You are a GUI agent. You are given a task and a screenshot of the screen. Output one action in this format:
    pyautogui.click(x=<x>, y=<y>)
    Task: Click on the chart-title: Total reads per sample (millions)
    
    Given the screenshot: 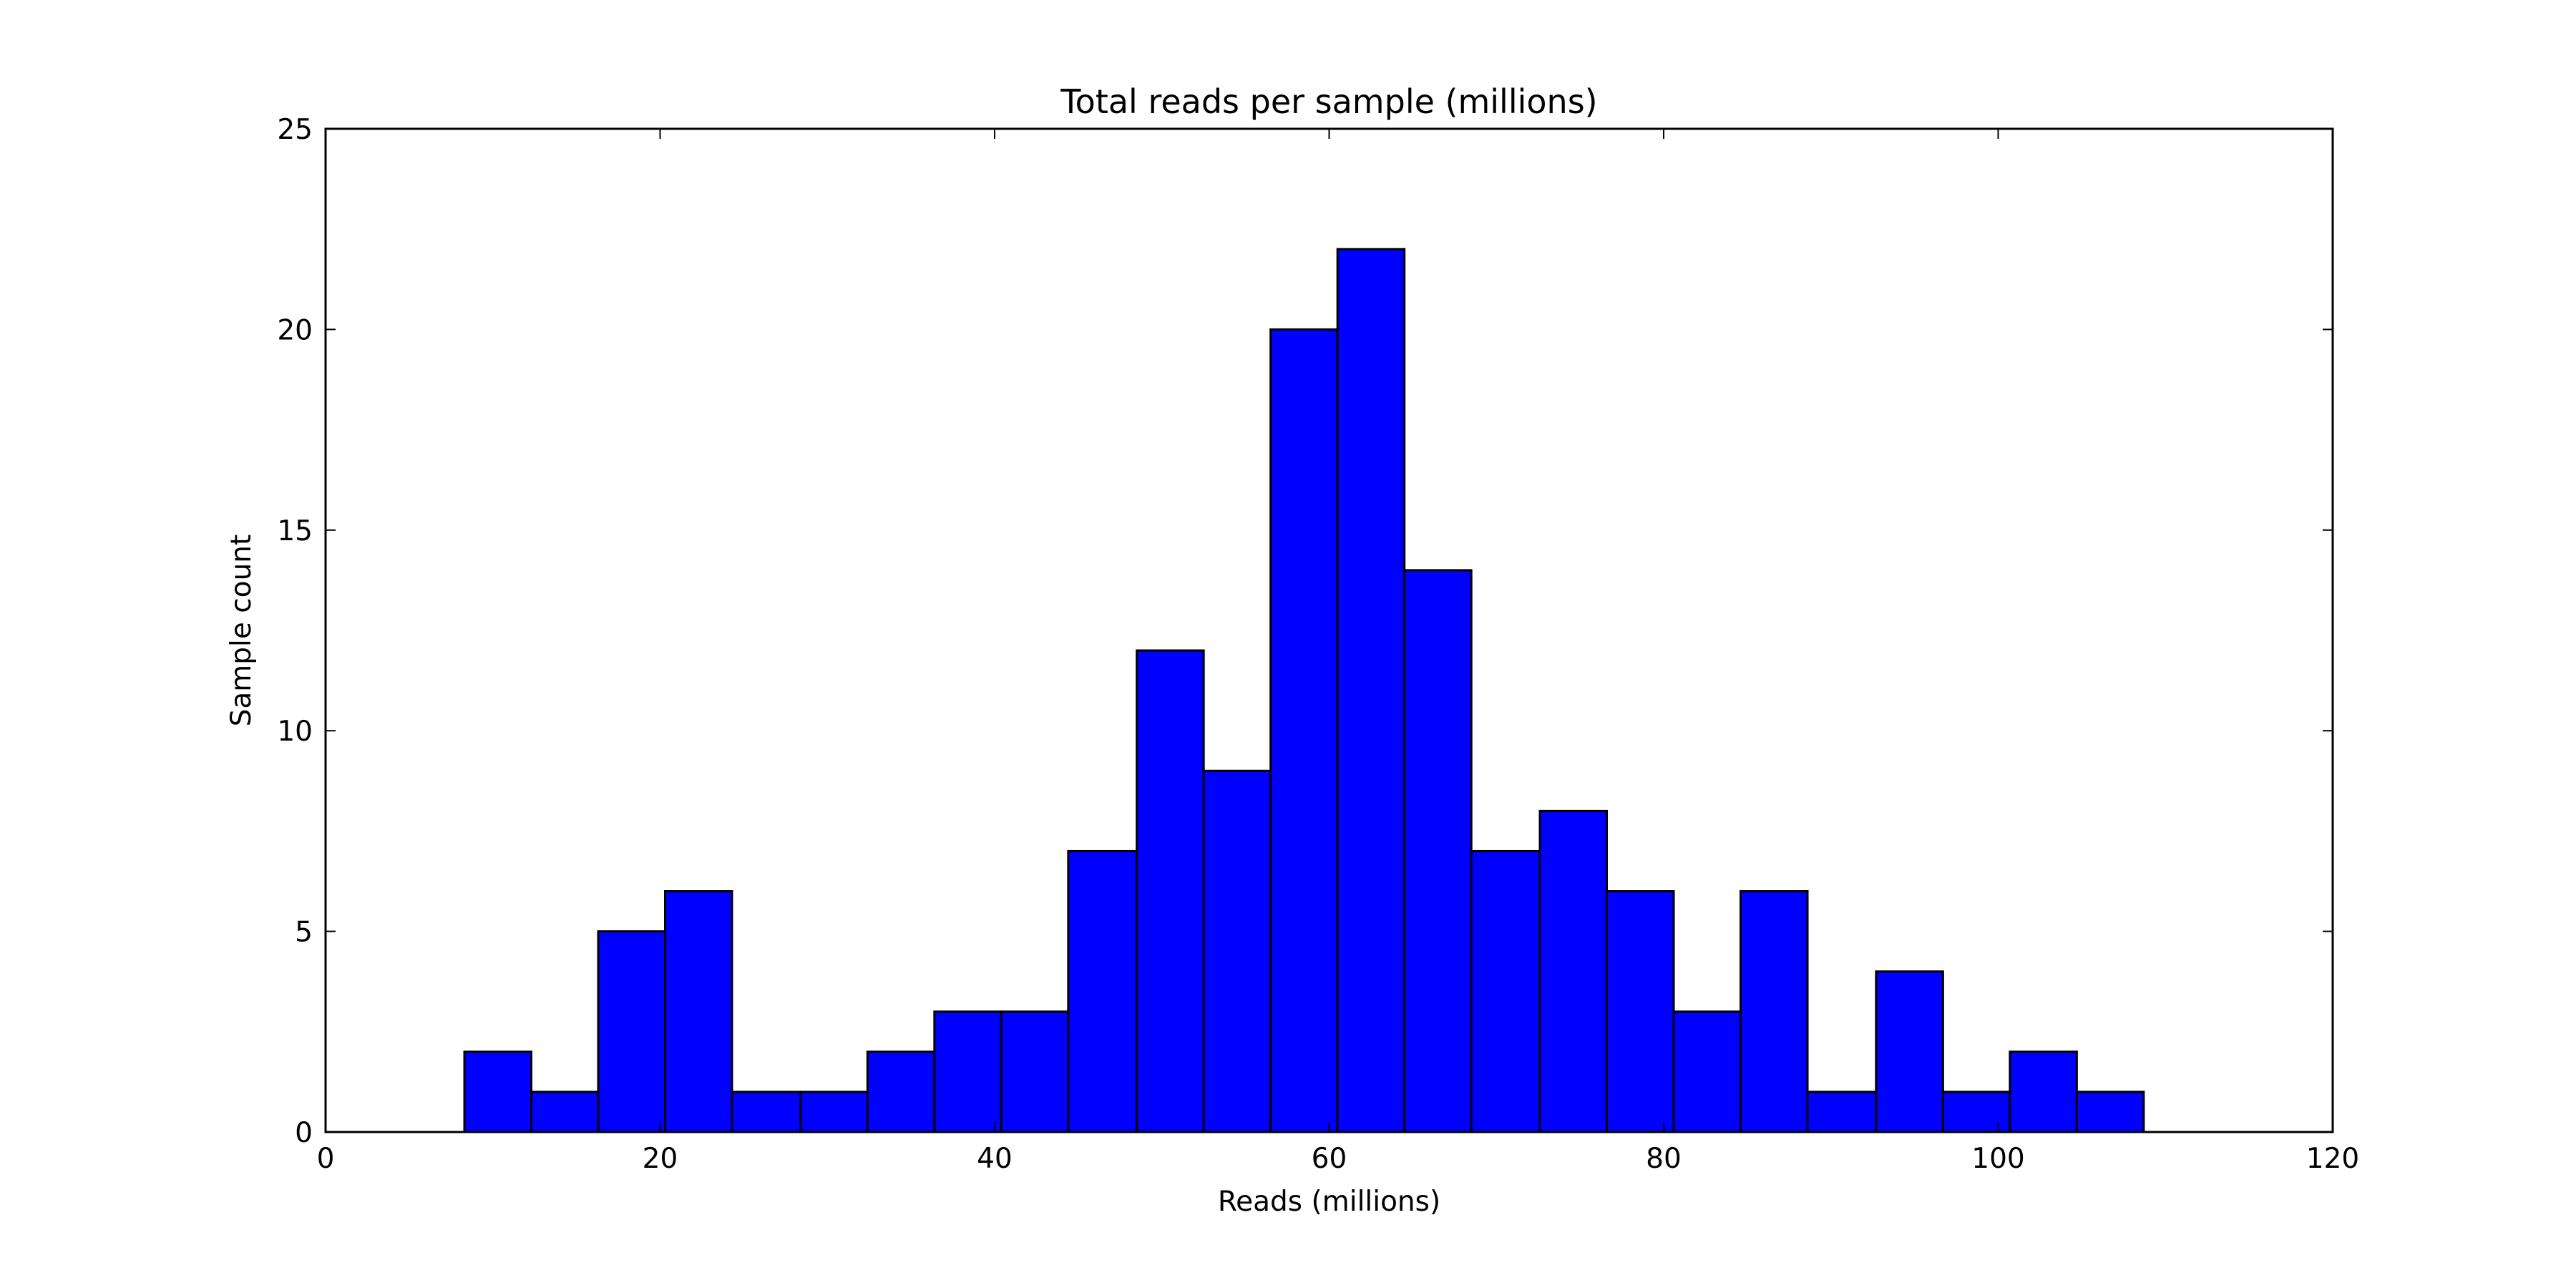 What is the action you would take?
    pyautogui.click(x=1328, y=101)
    